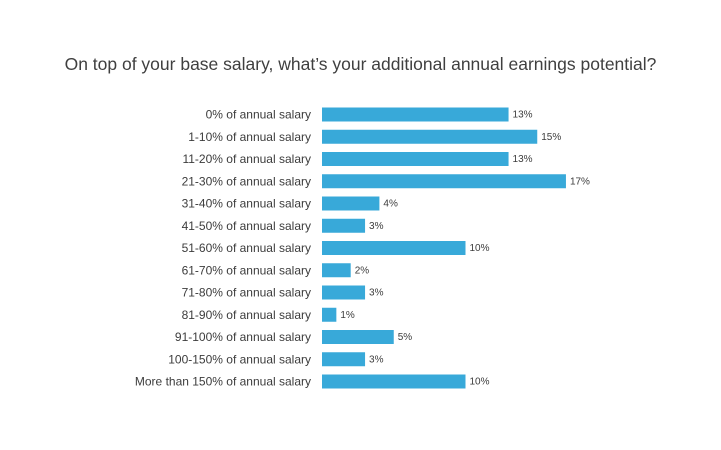 The height and width of the screenshot is (450, 721). What do you see at coordinates (246, 248) in the screenshot?
I see `category-label: 51-60% of annual salary` at bounding box center [246, 248].